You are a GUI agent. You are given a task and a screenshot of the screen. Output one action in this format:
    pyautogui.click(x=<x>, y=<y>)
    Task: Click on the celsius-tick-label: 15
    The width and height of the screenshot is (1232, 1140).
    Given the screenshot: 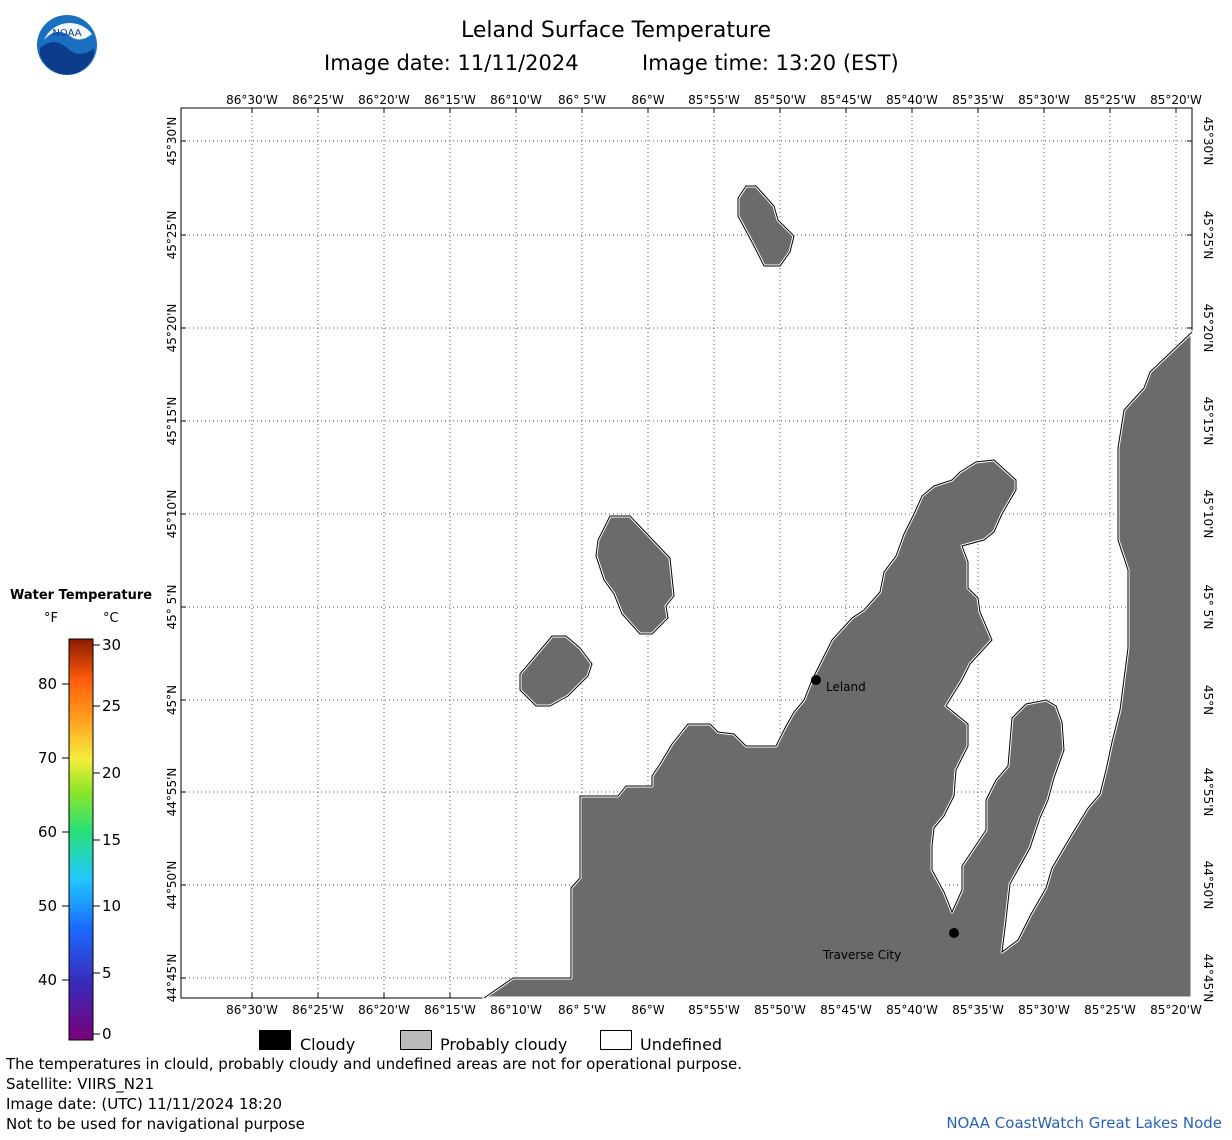 What is the action you would take?
    pyautogui.click(x=112, y=840)
    